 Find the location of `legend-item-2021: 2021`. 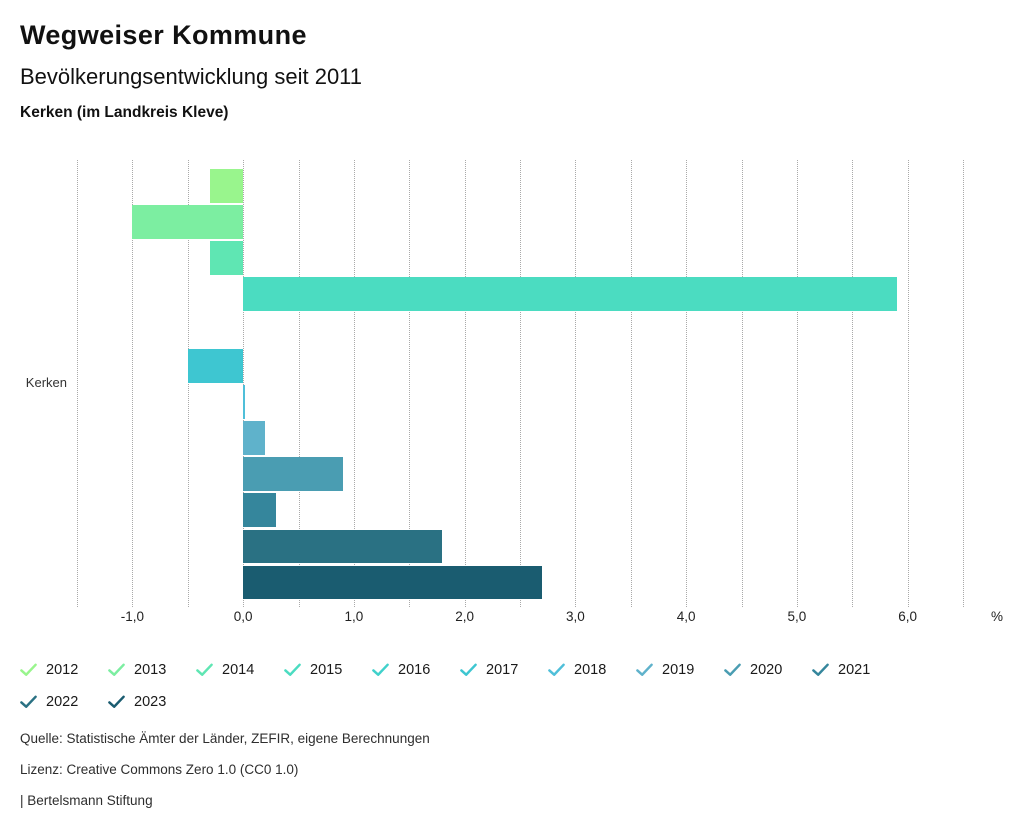

legend-item-2021: 2021 is located at coordinates (856, 670).